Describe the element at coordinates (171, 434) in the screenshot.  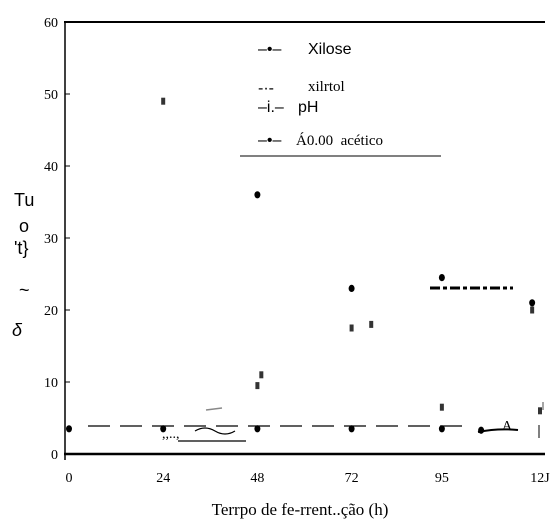
I see `comma-artifact: ,,..,` at that location.